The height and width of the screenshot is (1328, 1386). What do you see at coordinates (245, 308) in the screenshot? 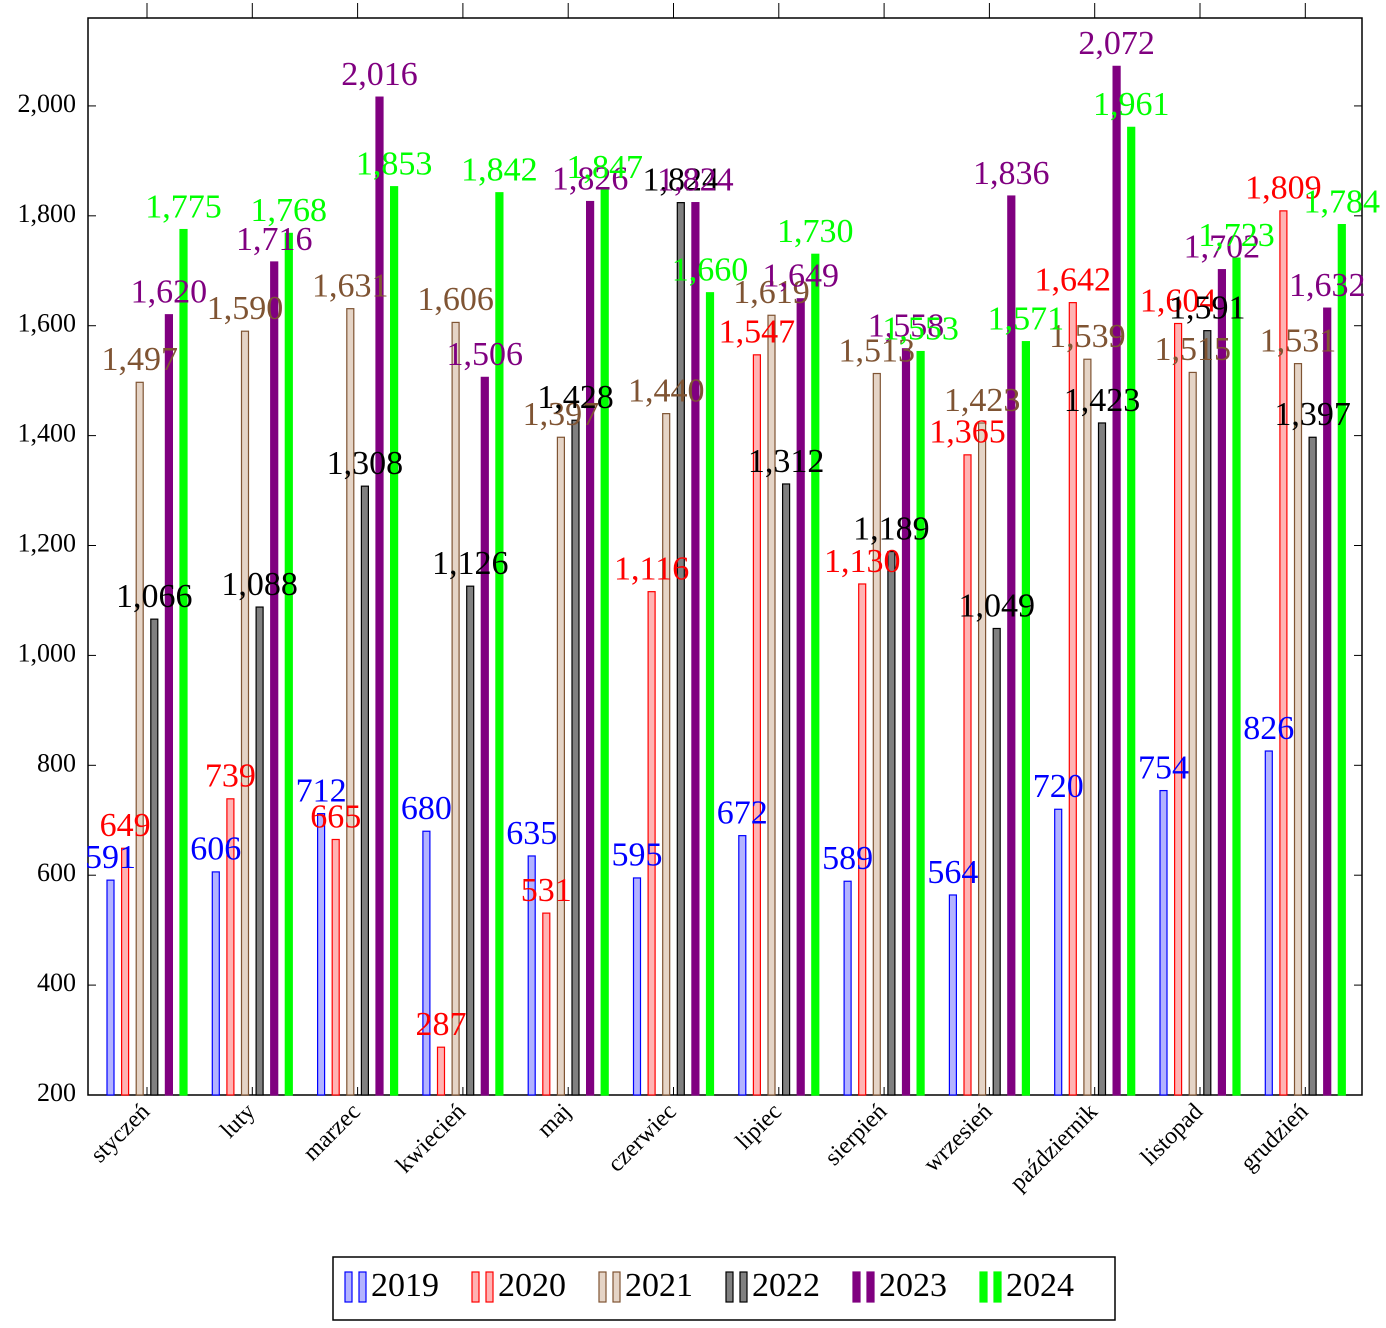
I see `value-label: 1,590` at bounding box center [245, 308].